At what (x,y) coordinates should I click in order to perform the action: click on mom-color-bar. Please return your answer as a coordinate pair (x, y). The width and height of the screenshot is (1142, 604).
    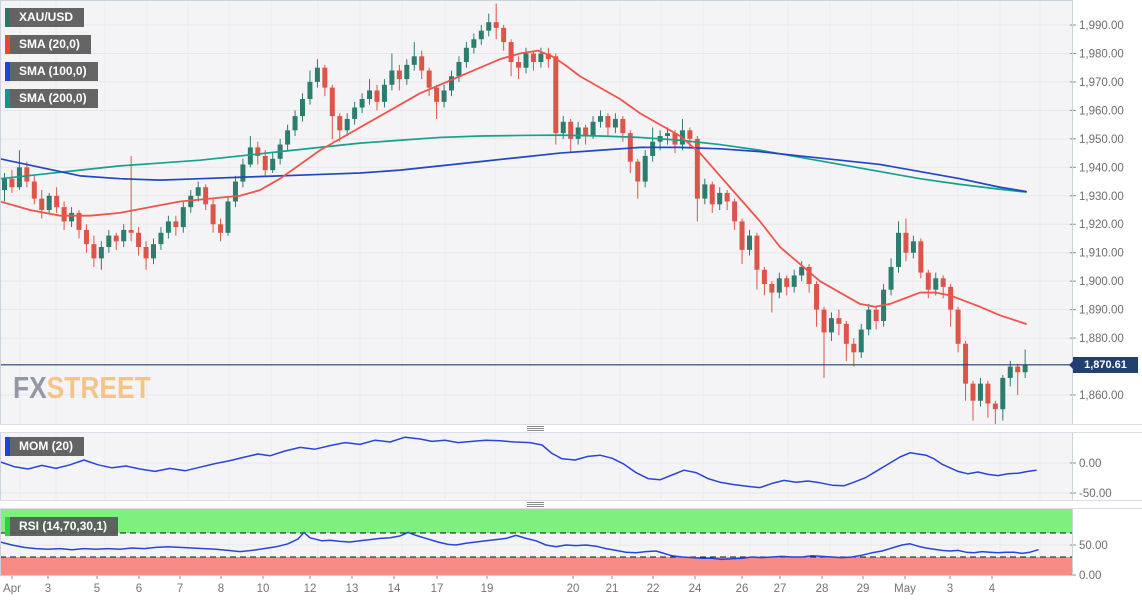
    Looking at the image, I should click on (7, 446).